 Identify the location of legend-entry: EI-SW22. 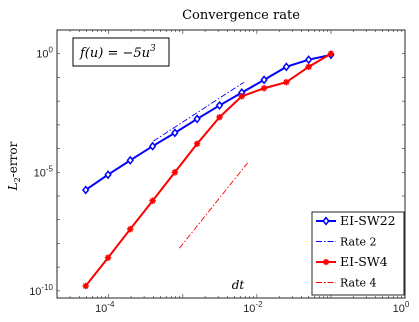
(356, 220).